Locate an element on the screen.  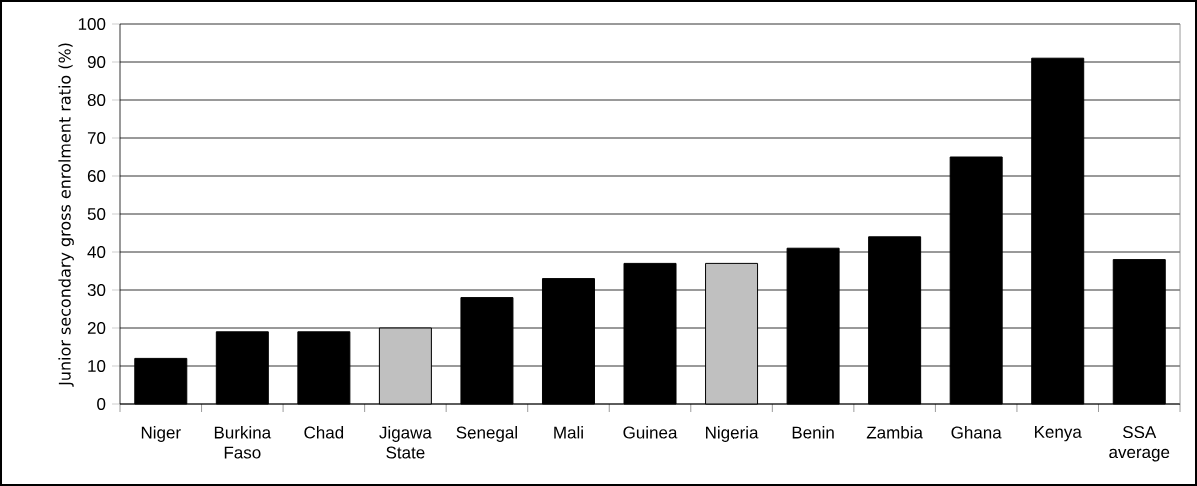
x-tick-label: Chad is located at coordinates (324, 432).